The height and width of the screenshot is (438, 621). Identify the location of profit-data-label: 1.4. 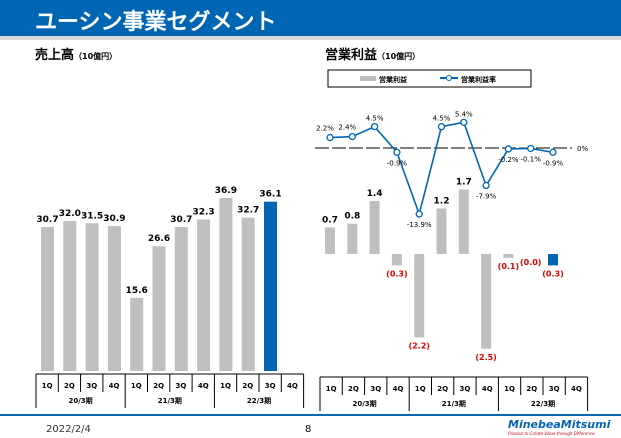
(375, 194).